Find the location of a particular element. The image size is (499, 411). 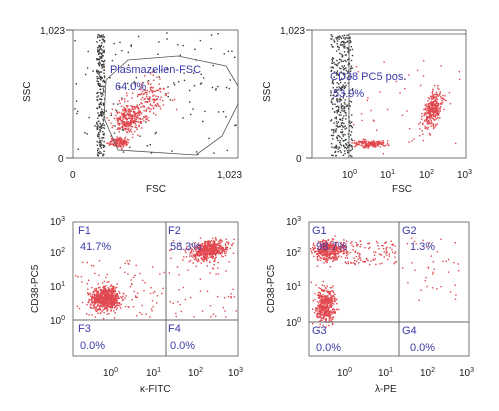

y-tick-label: 0 is located at coordinates (299, 159).